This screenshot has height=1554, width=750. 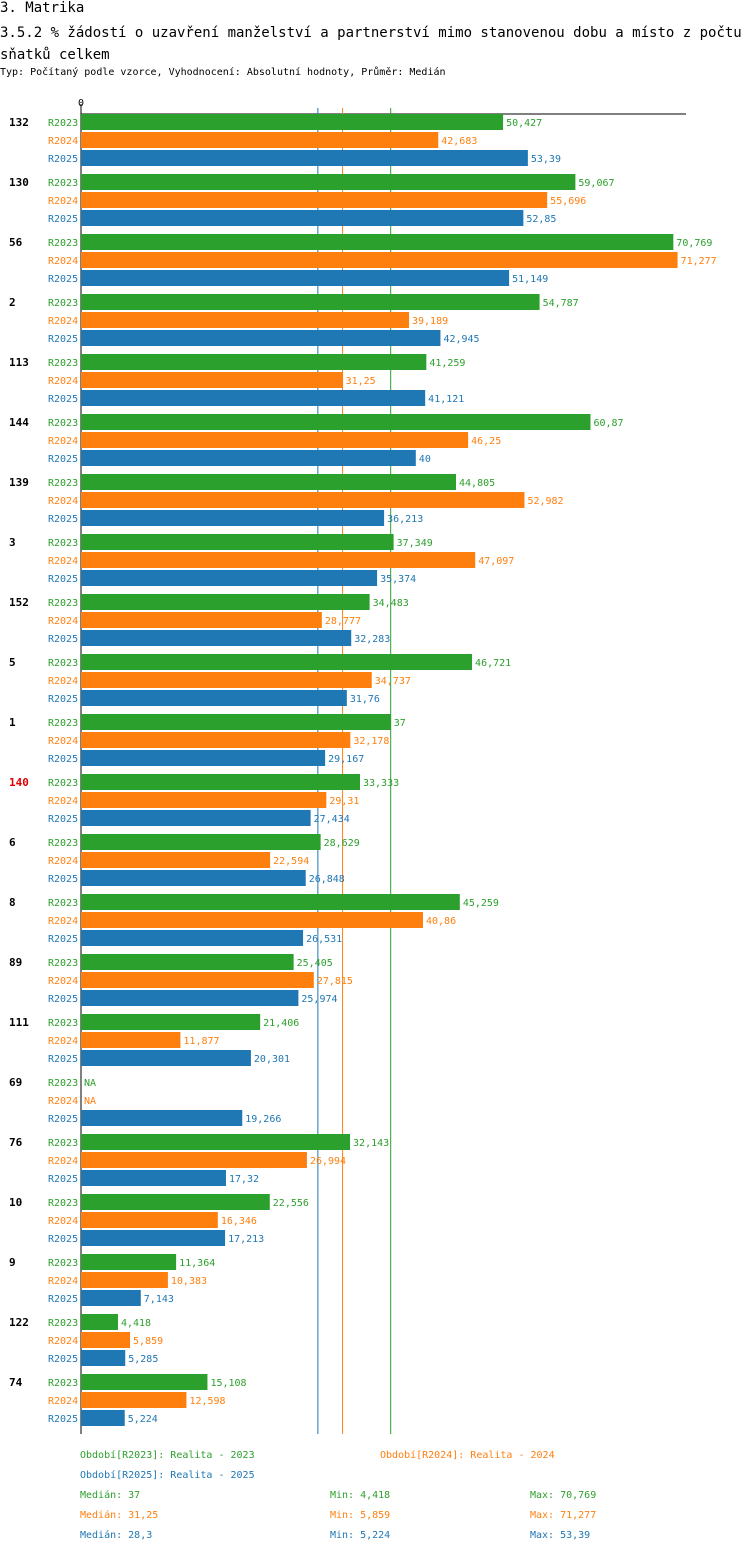 I want to click on legend-period-2024: Období[R2024]: Realita - 2024, so click(x=467, y=1455).